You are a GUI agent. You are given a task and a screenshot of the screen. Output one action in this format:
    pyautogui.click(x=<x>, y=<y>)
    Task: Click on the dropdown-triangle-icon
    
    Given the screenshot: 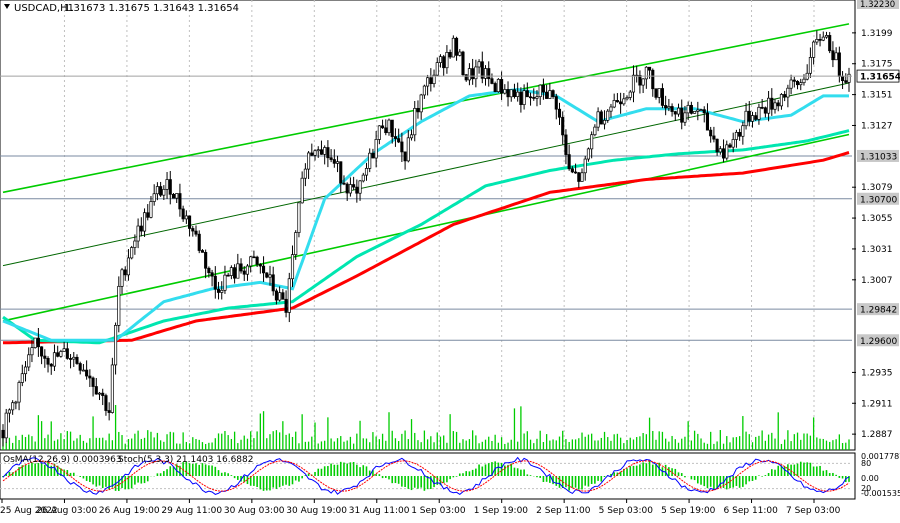 What is the action you would take?
    pyautogui.click(x=7, y=6)
    